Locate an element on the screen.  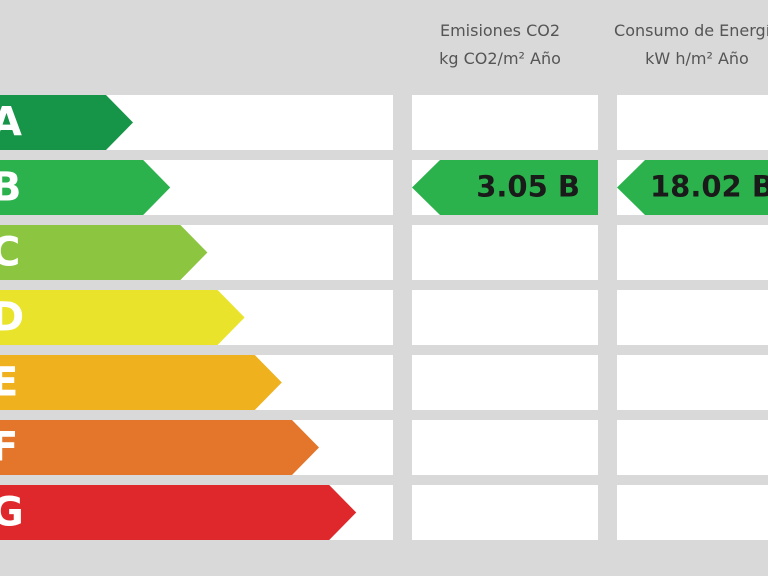
grade-letter: C is located at coordinates (10, 253).